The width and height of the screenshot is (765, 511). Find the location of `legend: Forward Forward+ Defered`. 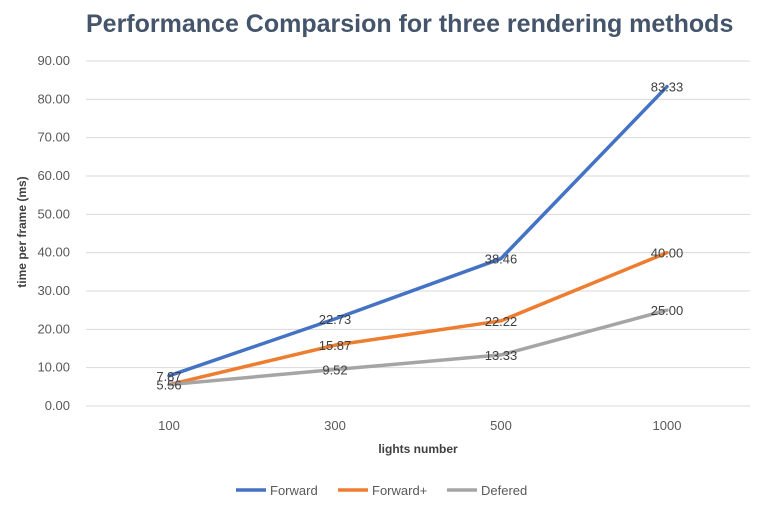

legend: Forward Forward+ Defered is located at coordinates (381, 490).